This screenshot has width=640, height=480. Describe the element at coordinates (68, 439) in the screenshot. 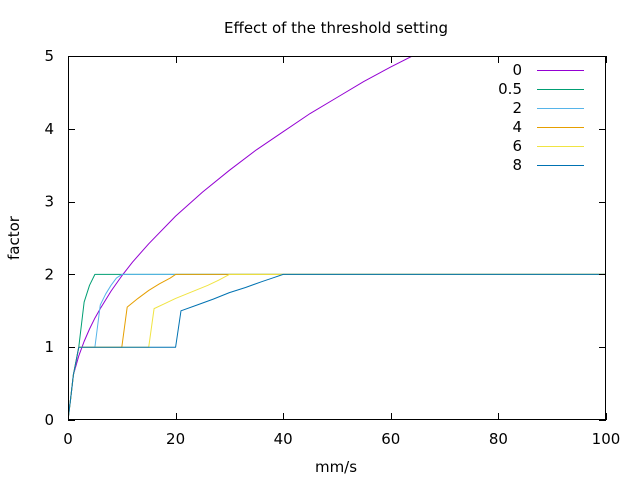

I see `x-tick-label: 0` at that location.